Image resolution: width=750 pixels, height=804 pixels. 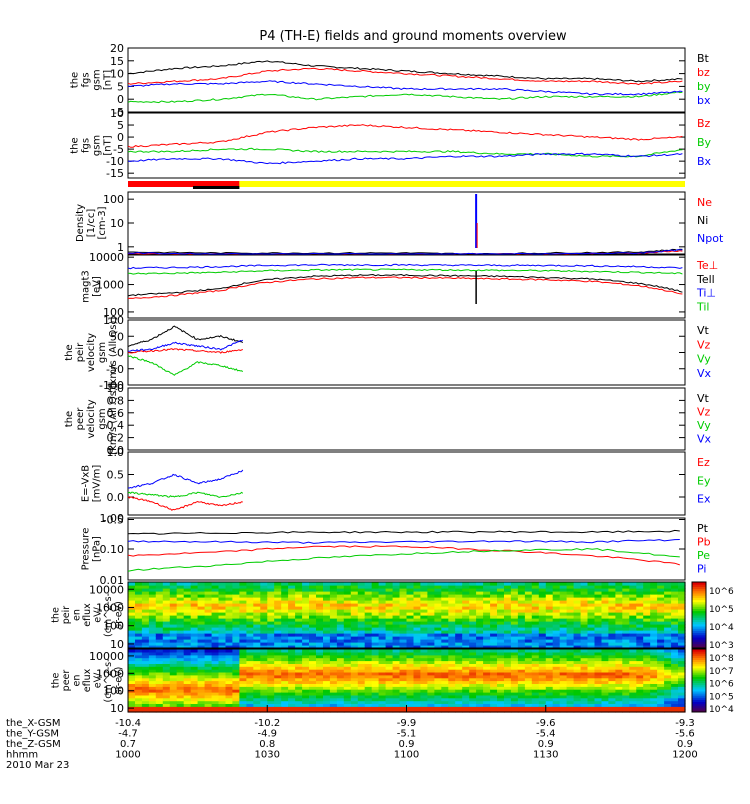 I want to click on colorbar-cell, so click(x=699, y=705).